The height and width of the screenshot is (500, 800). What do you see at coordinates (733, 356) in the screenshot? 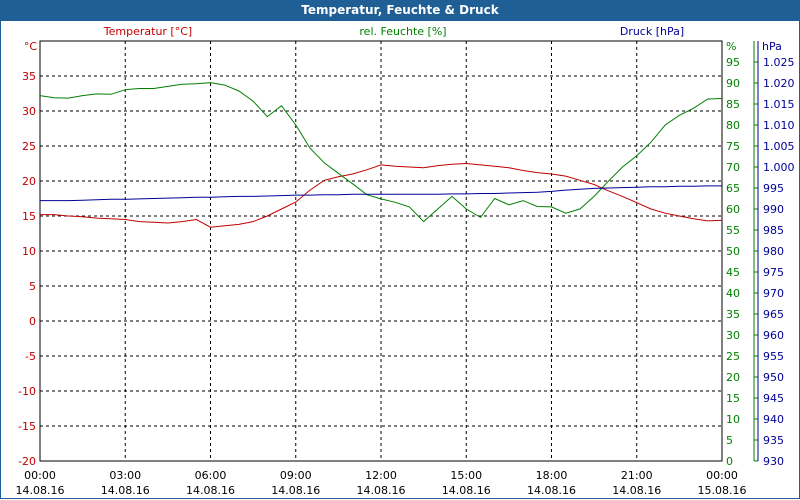
I see `humidity-tick-label: 25` at bounding box center [733, 356].